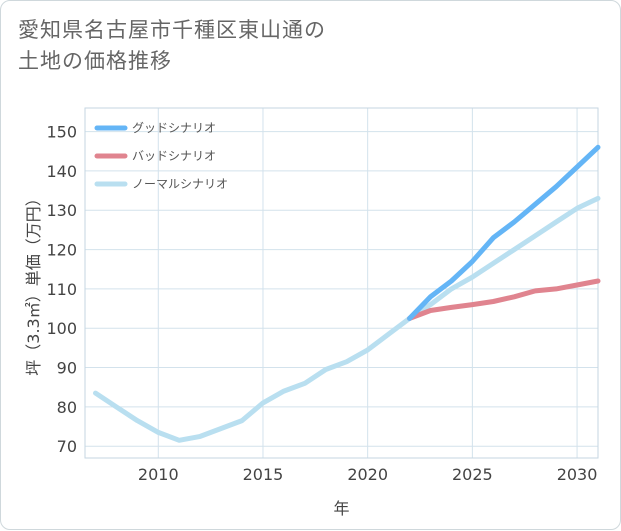  What do you see at coordinates (95, 61) in the screenshot?
I see `chart-title-line-2: 土地の価格推移` at bounding box center [95, 61].